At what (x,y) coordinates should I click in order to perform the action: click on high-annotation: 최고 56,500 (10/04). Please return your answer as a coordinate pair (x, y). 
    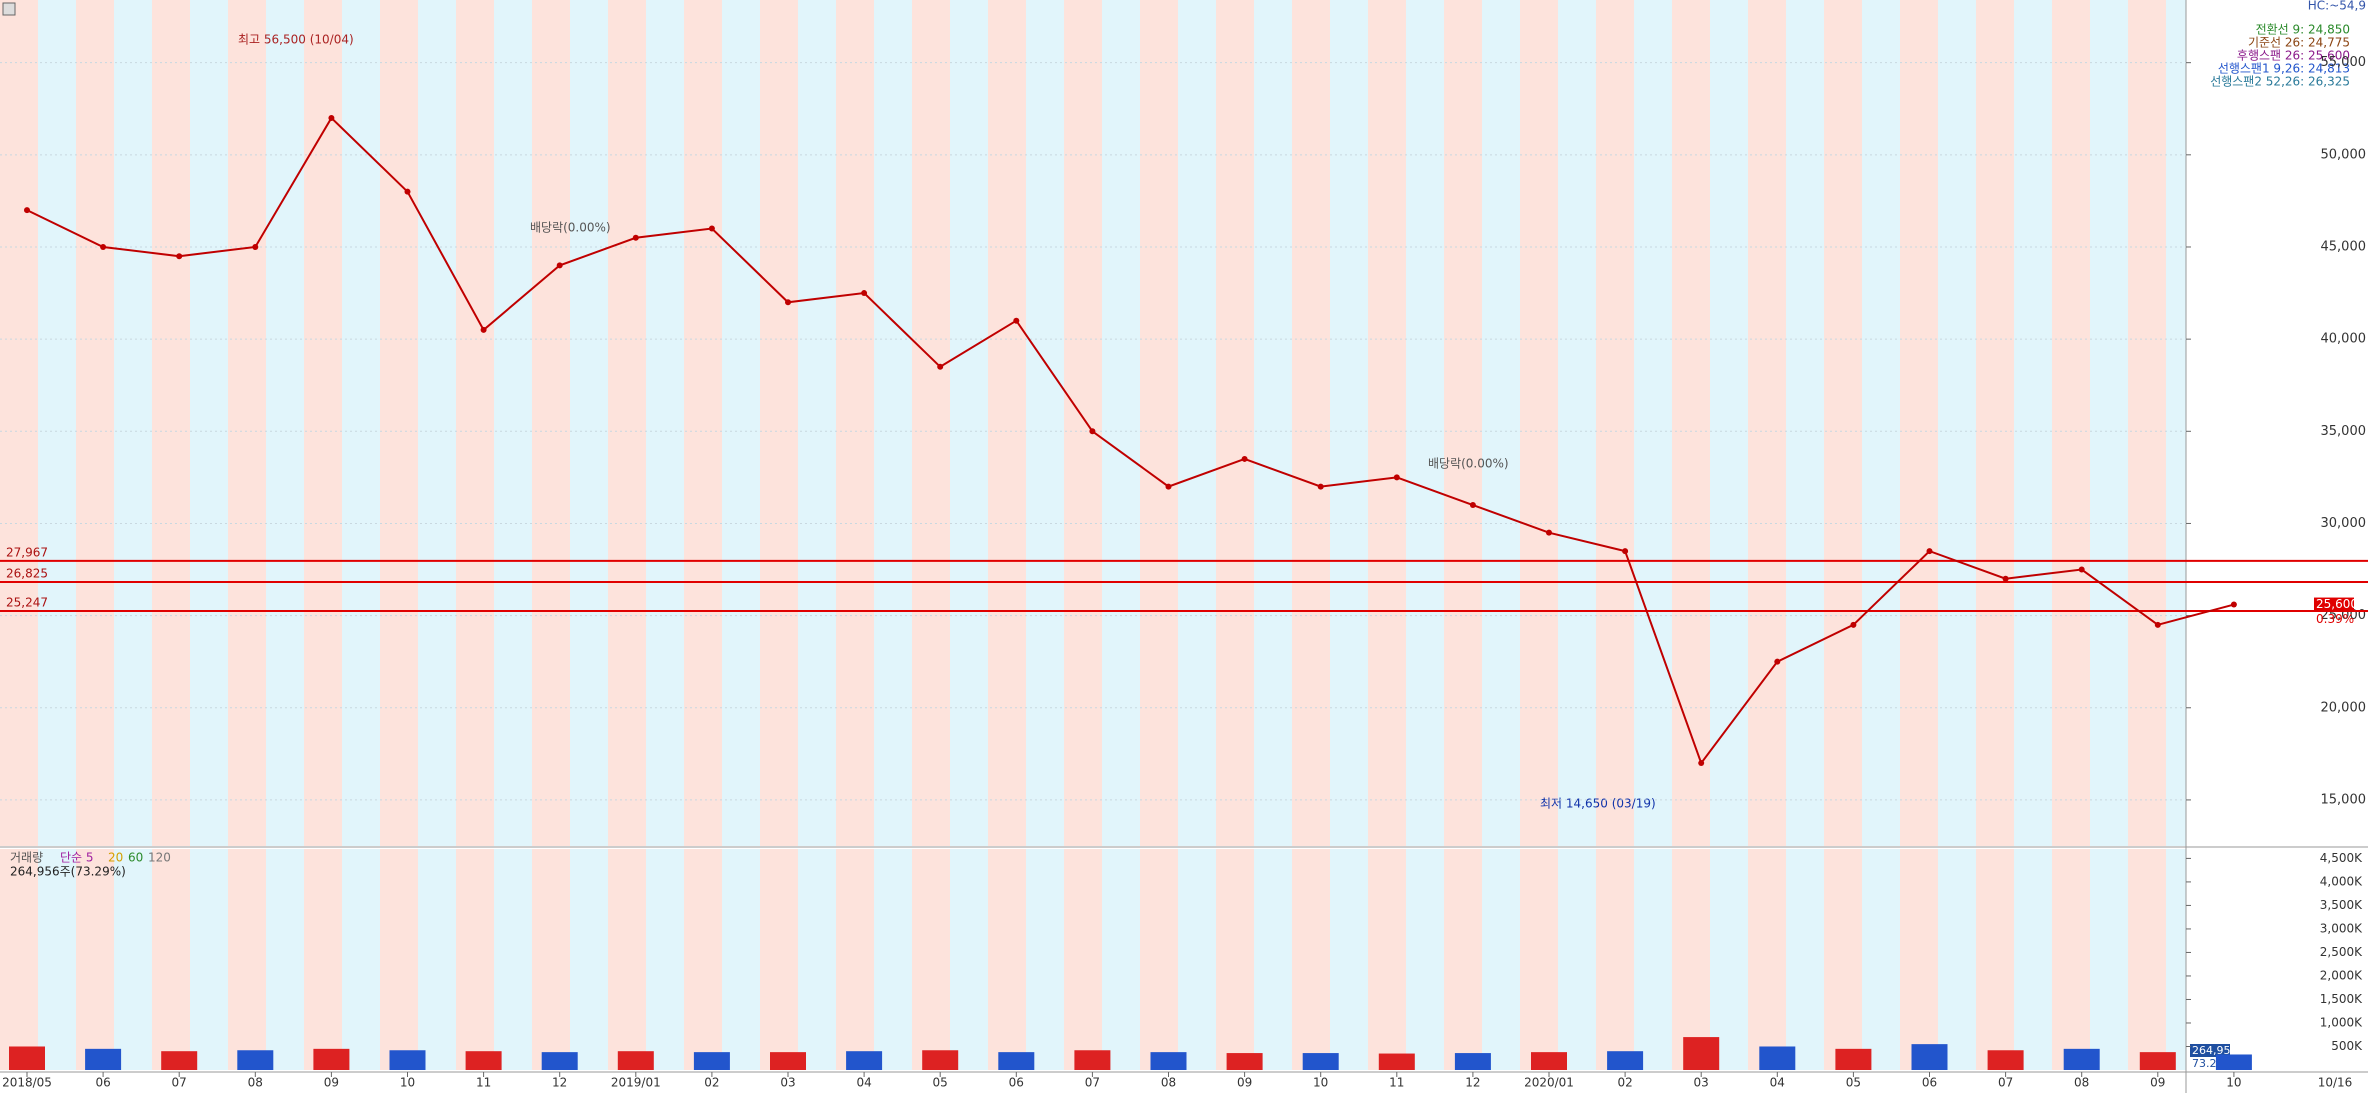
    Looking at the image, I should click on (296, 40).